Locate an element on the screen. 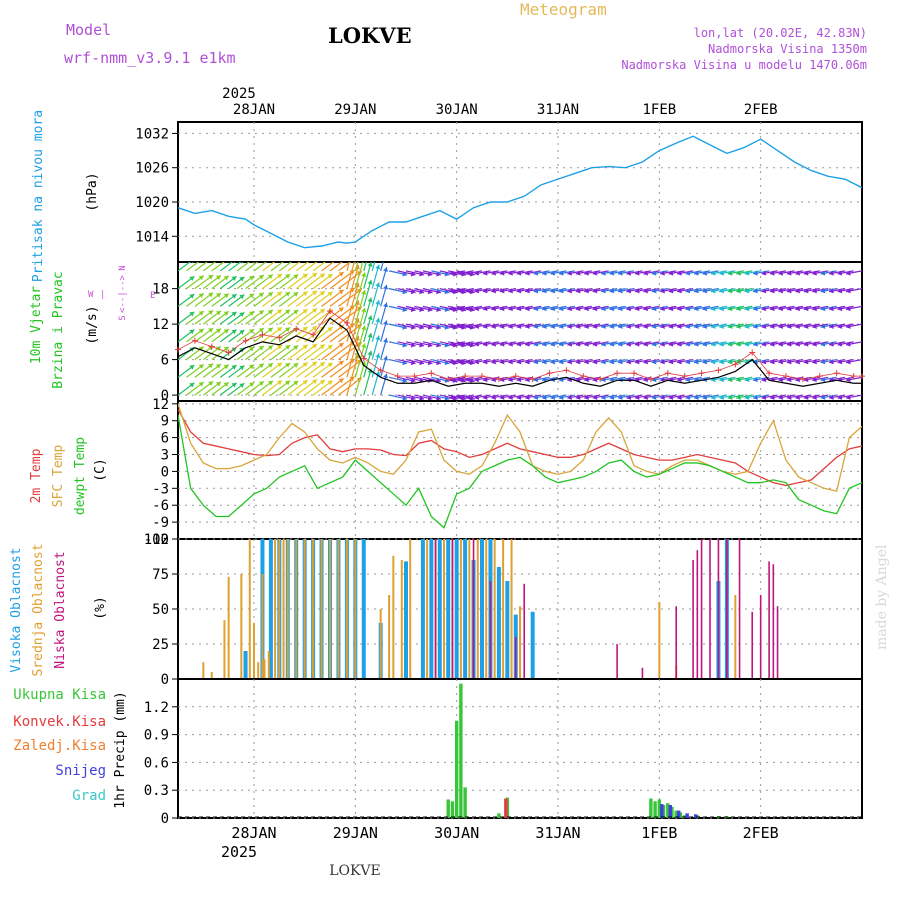  y-tick-label: -9 is located at coordinates (160, 523).